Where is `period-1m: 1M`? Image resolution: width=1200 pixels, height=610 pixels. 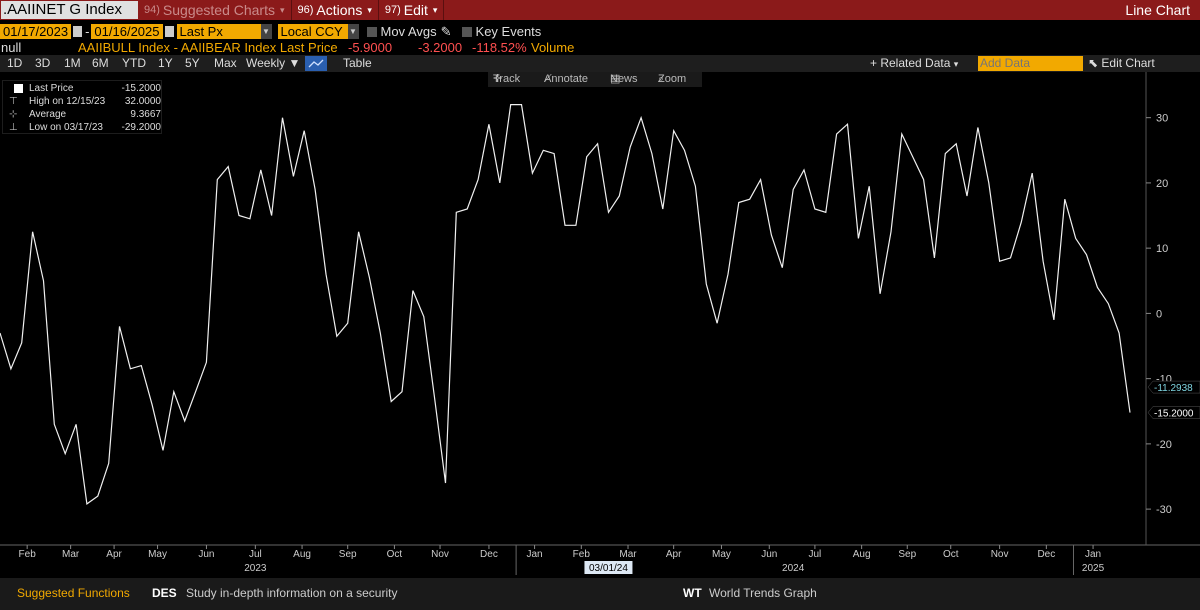 period-1m: 1M is located at coordinates (72, 63).